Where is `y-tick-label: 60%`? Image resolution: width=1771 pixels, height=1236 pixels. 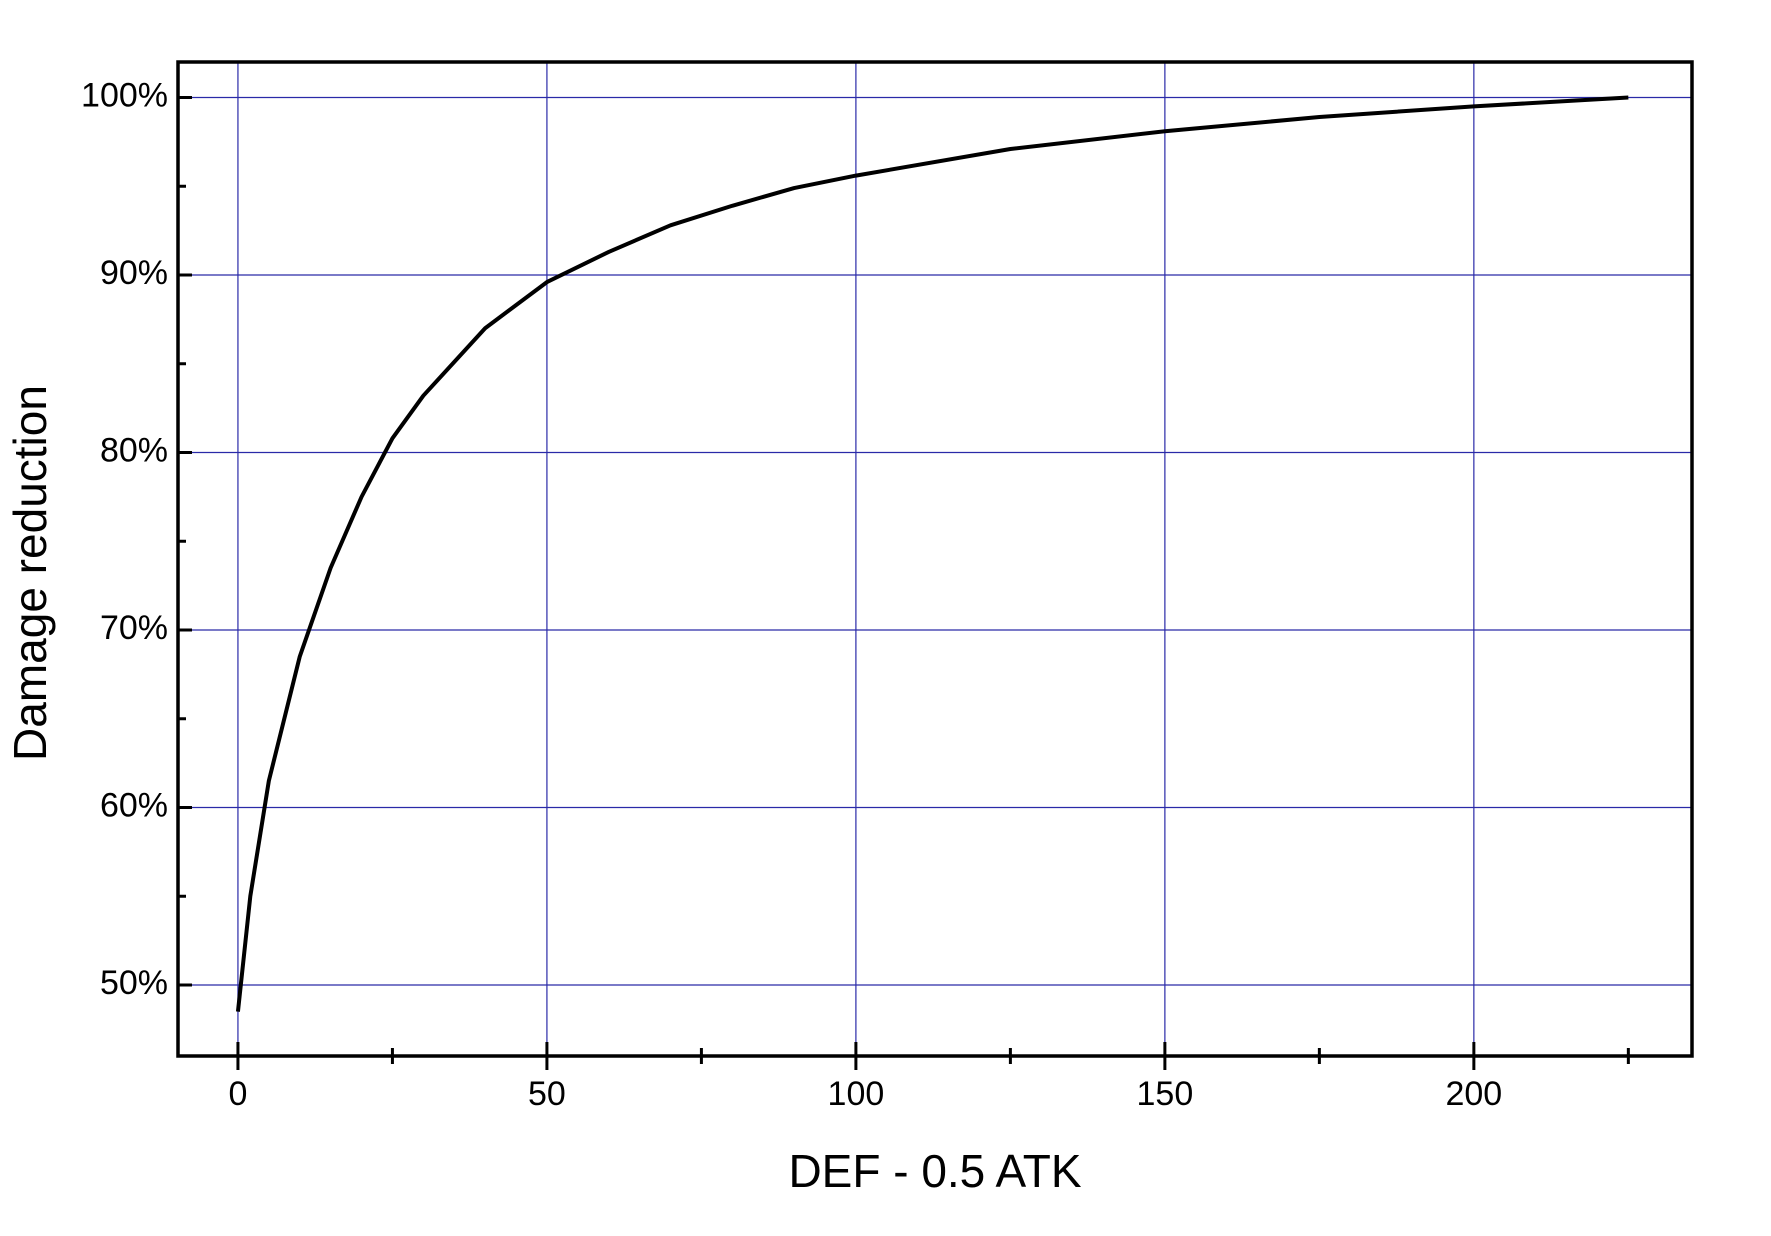 y-tick-label: 60% is located at coordinates (134, 805).